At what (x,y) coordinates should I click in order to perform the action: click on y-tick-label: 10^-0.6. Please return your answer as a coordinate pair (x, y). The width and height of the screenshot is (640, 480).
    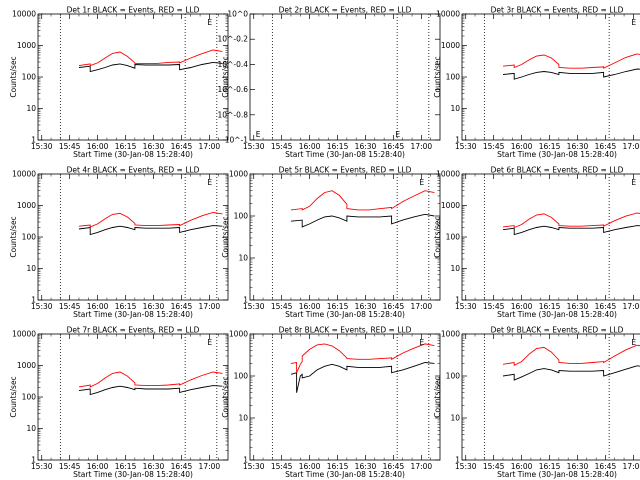
    Looking at the image, I should click on (233, 89).